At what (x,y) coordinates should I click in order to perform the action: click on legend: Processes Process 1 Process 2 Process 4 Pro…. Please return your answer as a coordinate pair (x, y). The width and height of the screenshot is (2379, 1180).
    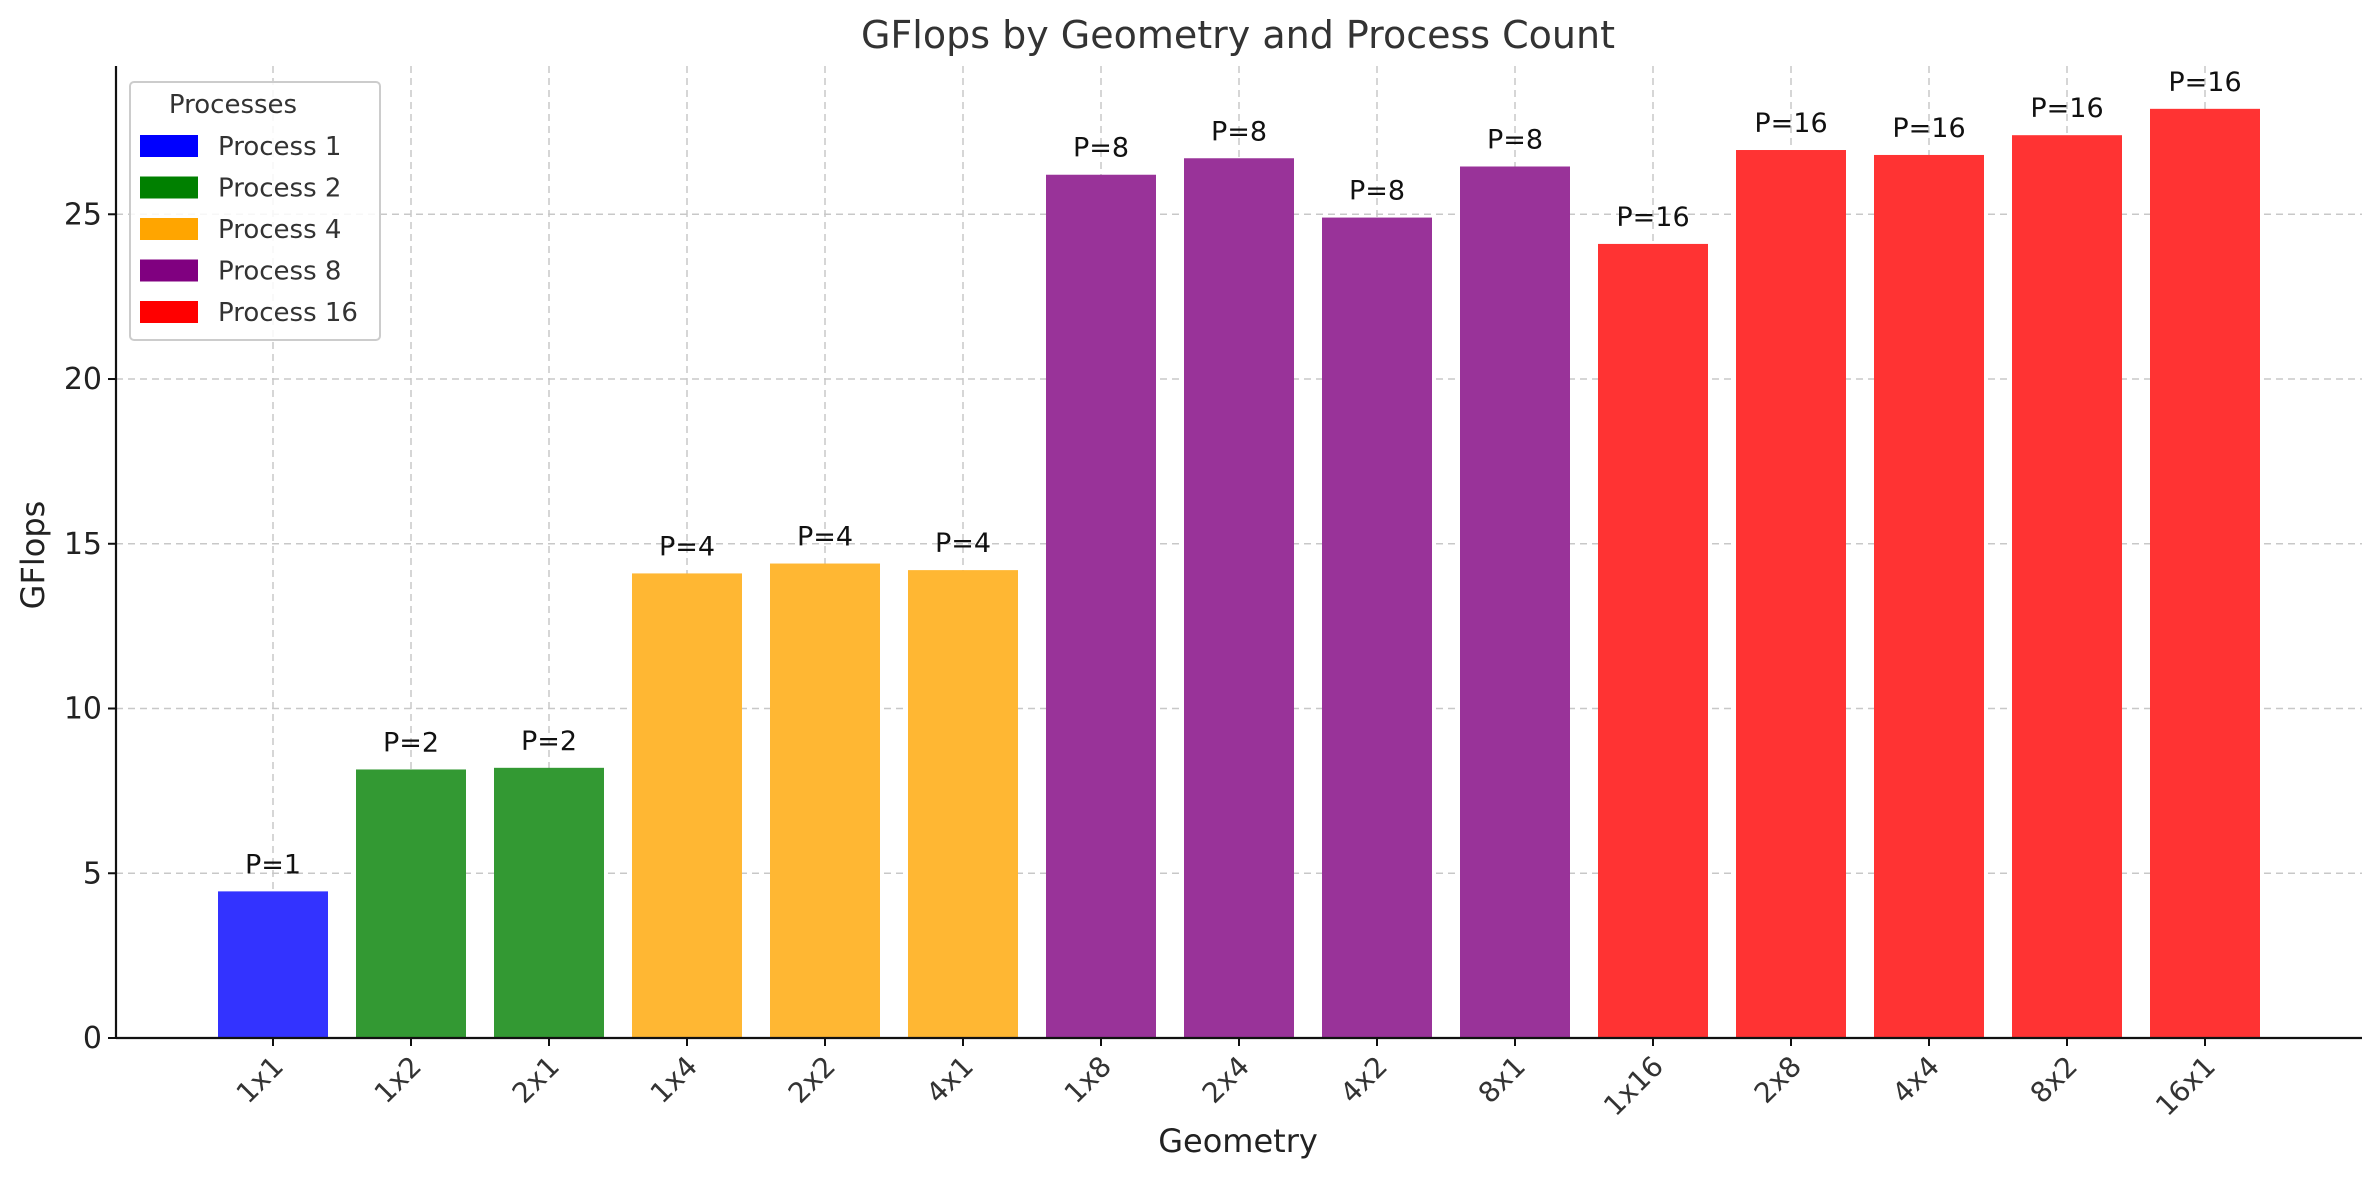
    Looking at the image, I should click on (255, 211).